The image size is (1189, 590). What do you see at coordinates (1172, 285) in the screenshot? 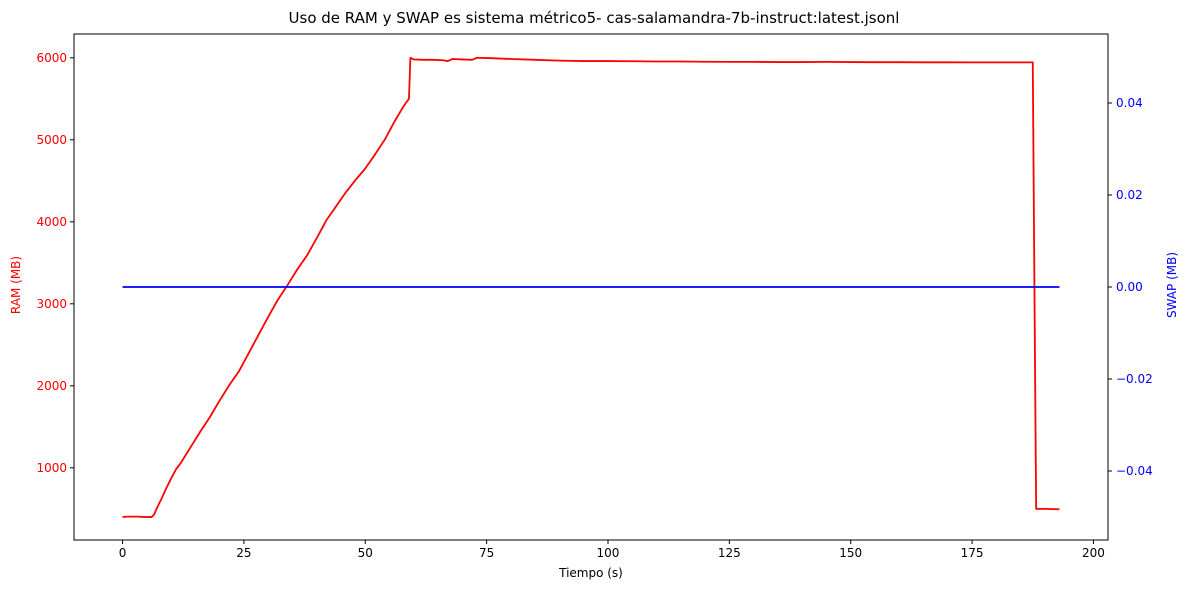
I see `y-right-axis-label: SWAP (MB)` at bounding box center [1172, 285].